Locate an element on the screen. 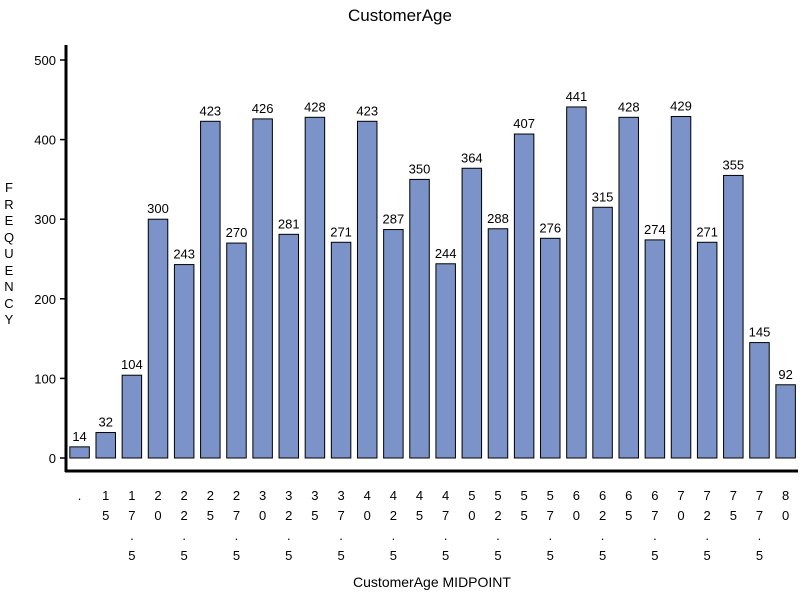 The height and width of the screenshot is (600, 800). y-axis-title-letter: N is located at coordinates (9, 286).